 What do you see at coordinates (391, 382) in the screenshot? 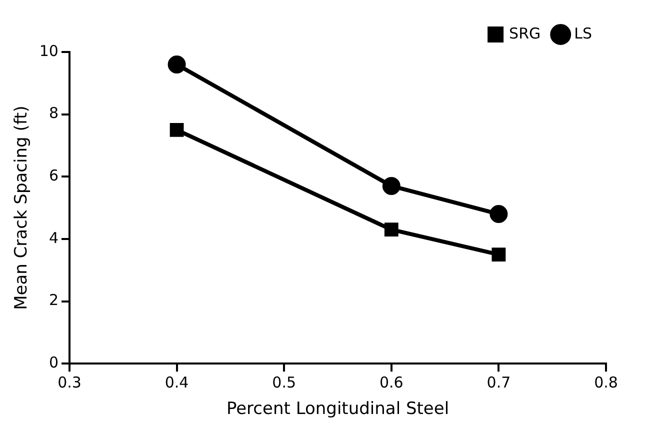
I see `x-tick-label: 0.6` at bounding box center [391, 382].